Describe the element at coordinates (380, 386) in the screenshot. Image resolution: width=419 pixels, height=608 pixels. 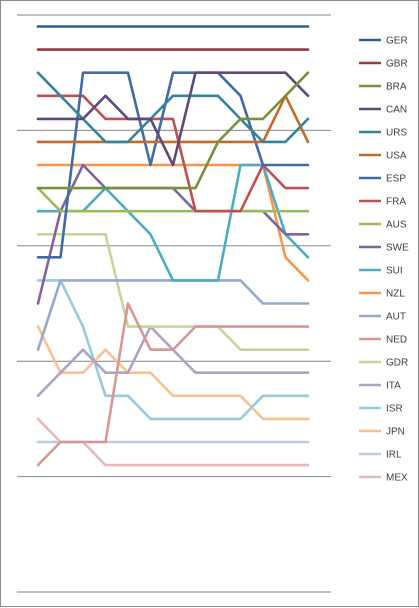
I see `legend-item-ita: ITA` at that location.